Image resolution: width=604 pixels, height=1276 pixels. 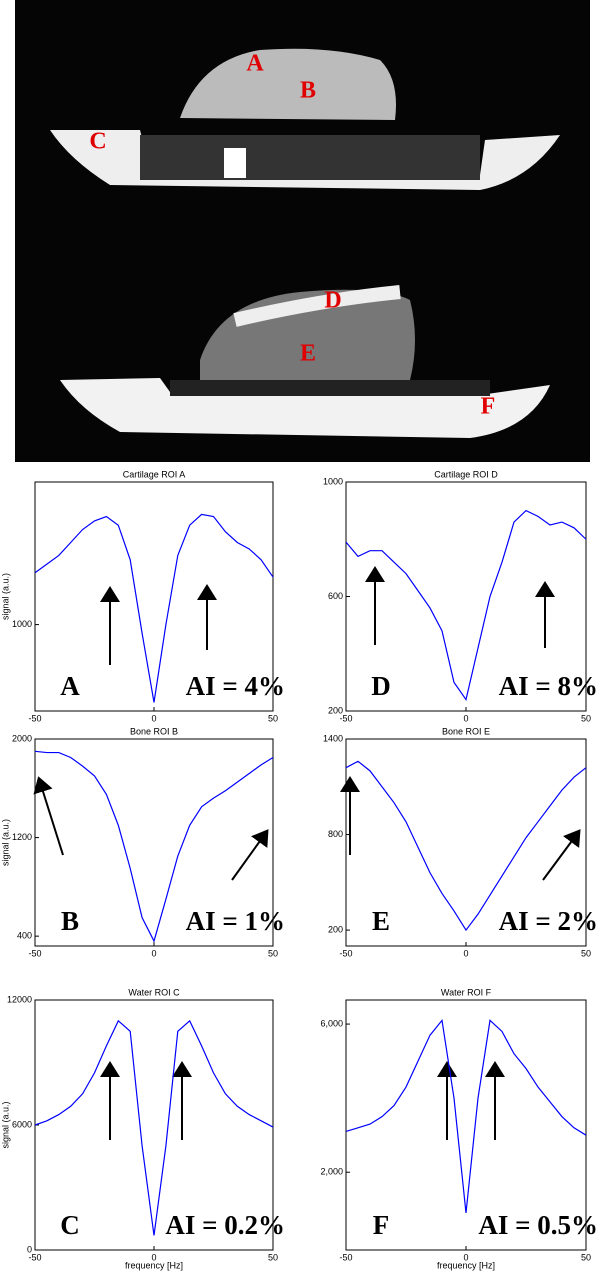 What do you see at coordinates (488, 407) in the screenshot?
I see `image-label: F` at bounding box center [488, 407].